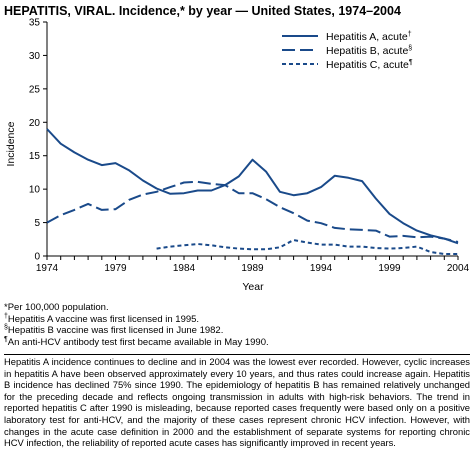 The height and width of the screenshot is (473, 476). I want to click on y-tick-label: 25, so click(35, 89).